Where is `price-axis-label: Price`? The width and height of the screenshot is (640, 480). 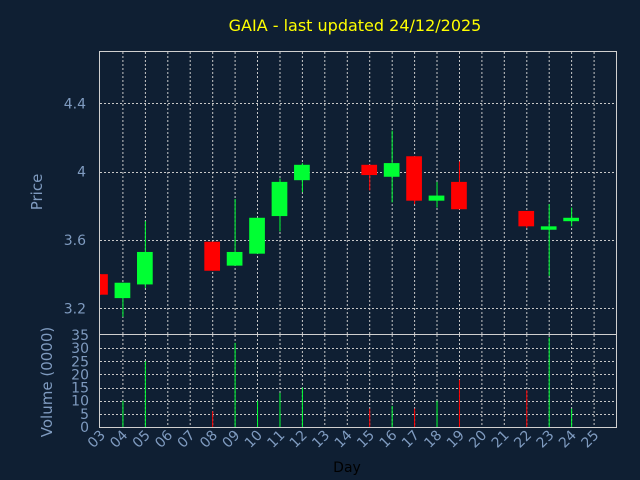
price-axis-label: Price is located at coordinates (37, 192).